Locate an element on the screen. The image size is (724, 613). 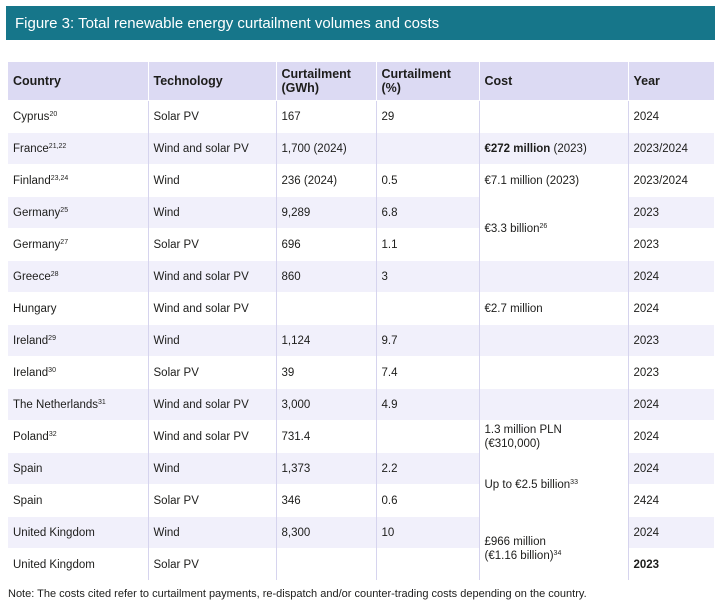
cell-curtailment-pct: 0.5 is located at coordinates (427, 180).